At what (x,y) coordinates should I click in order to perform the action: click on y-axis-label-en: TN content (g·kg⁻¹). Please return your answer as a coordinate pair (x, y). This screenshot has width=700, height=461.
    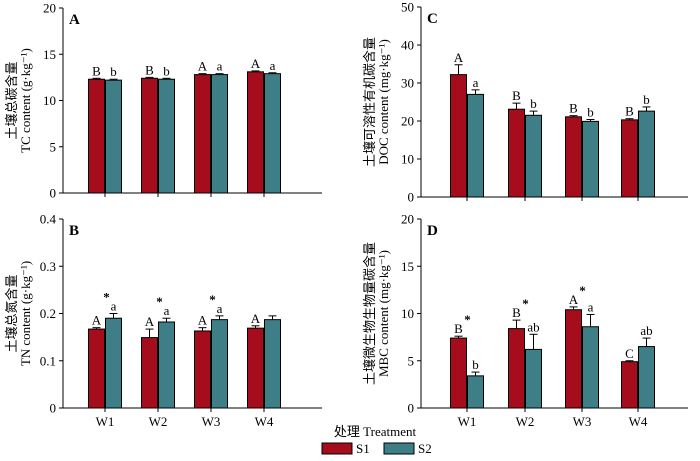
    Looking at the image, I should click on (25, 313).